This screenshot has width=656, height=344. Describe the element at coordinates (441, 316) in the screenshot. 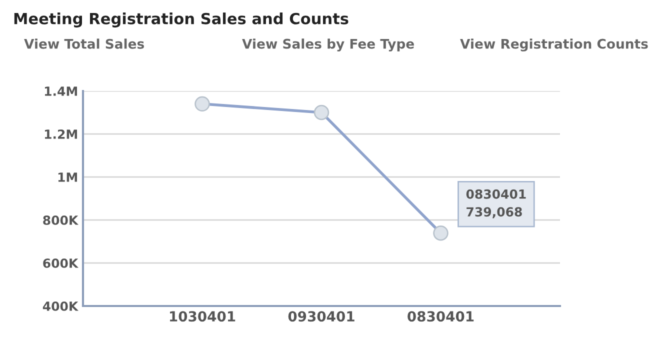

I see `x-tick-label: 0830401` at that location.